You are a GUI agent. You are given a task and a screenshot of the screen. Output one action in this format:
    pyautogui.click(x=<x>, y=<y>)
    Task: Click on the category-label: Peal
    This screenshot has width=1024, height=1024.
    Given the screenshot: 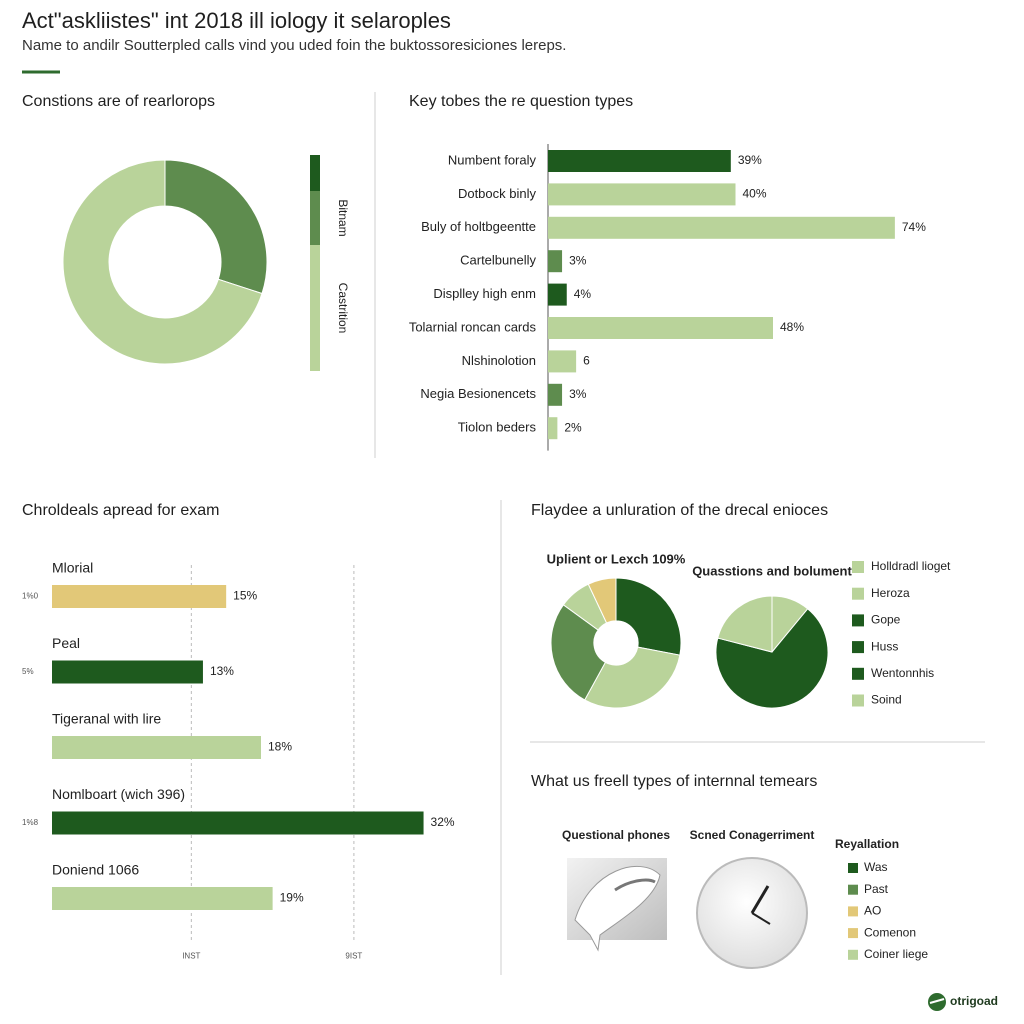 What is the action you would take?
    pyautogui.click(x=66, y=643)
    